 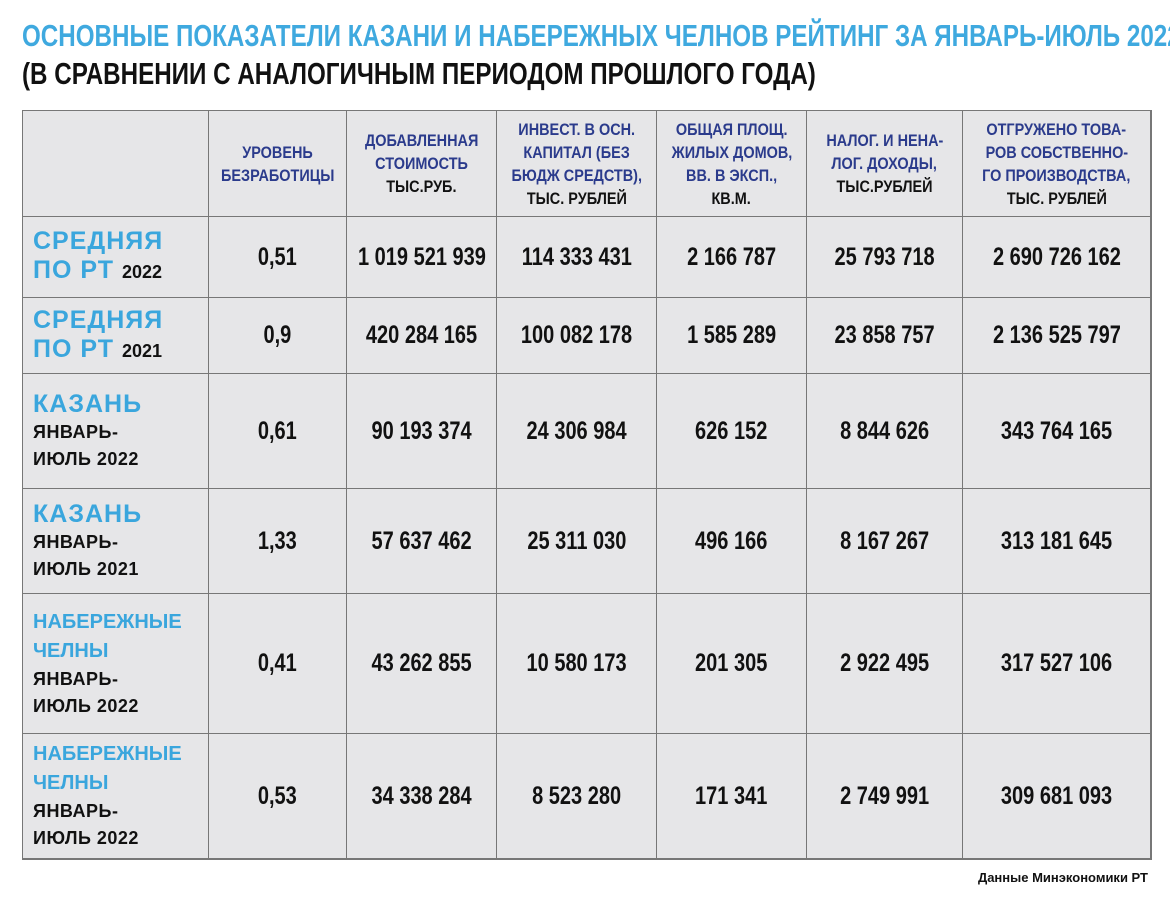 What do you see at coordinates (576, 152) in the screenshot?
I see `header-line: КАПИТАЛ (БЕЗ` at bounding box center [576, 152].